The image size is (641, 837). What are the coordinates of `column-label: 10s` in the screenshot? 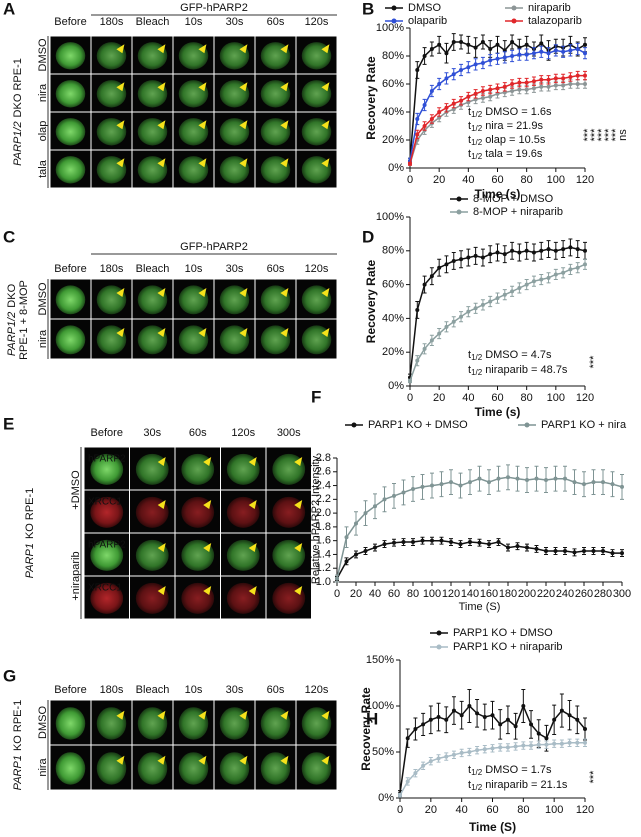 It's located at (194, 690).